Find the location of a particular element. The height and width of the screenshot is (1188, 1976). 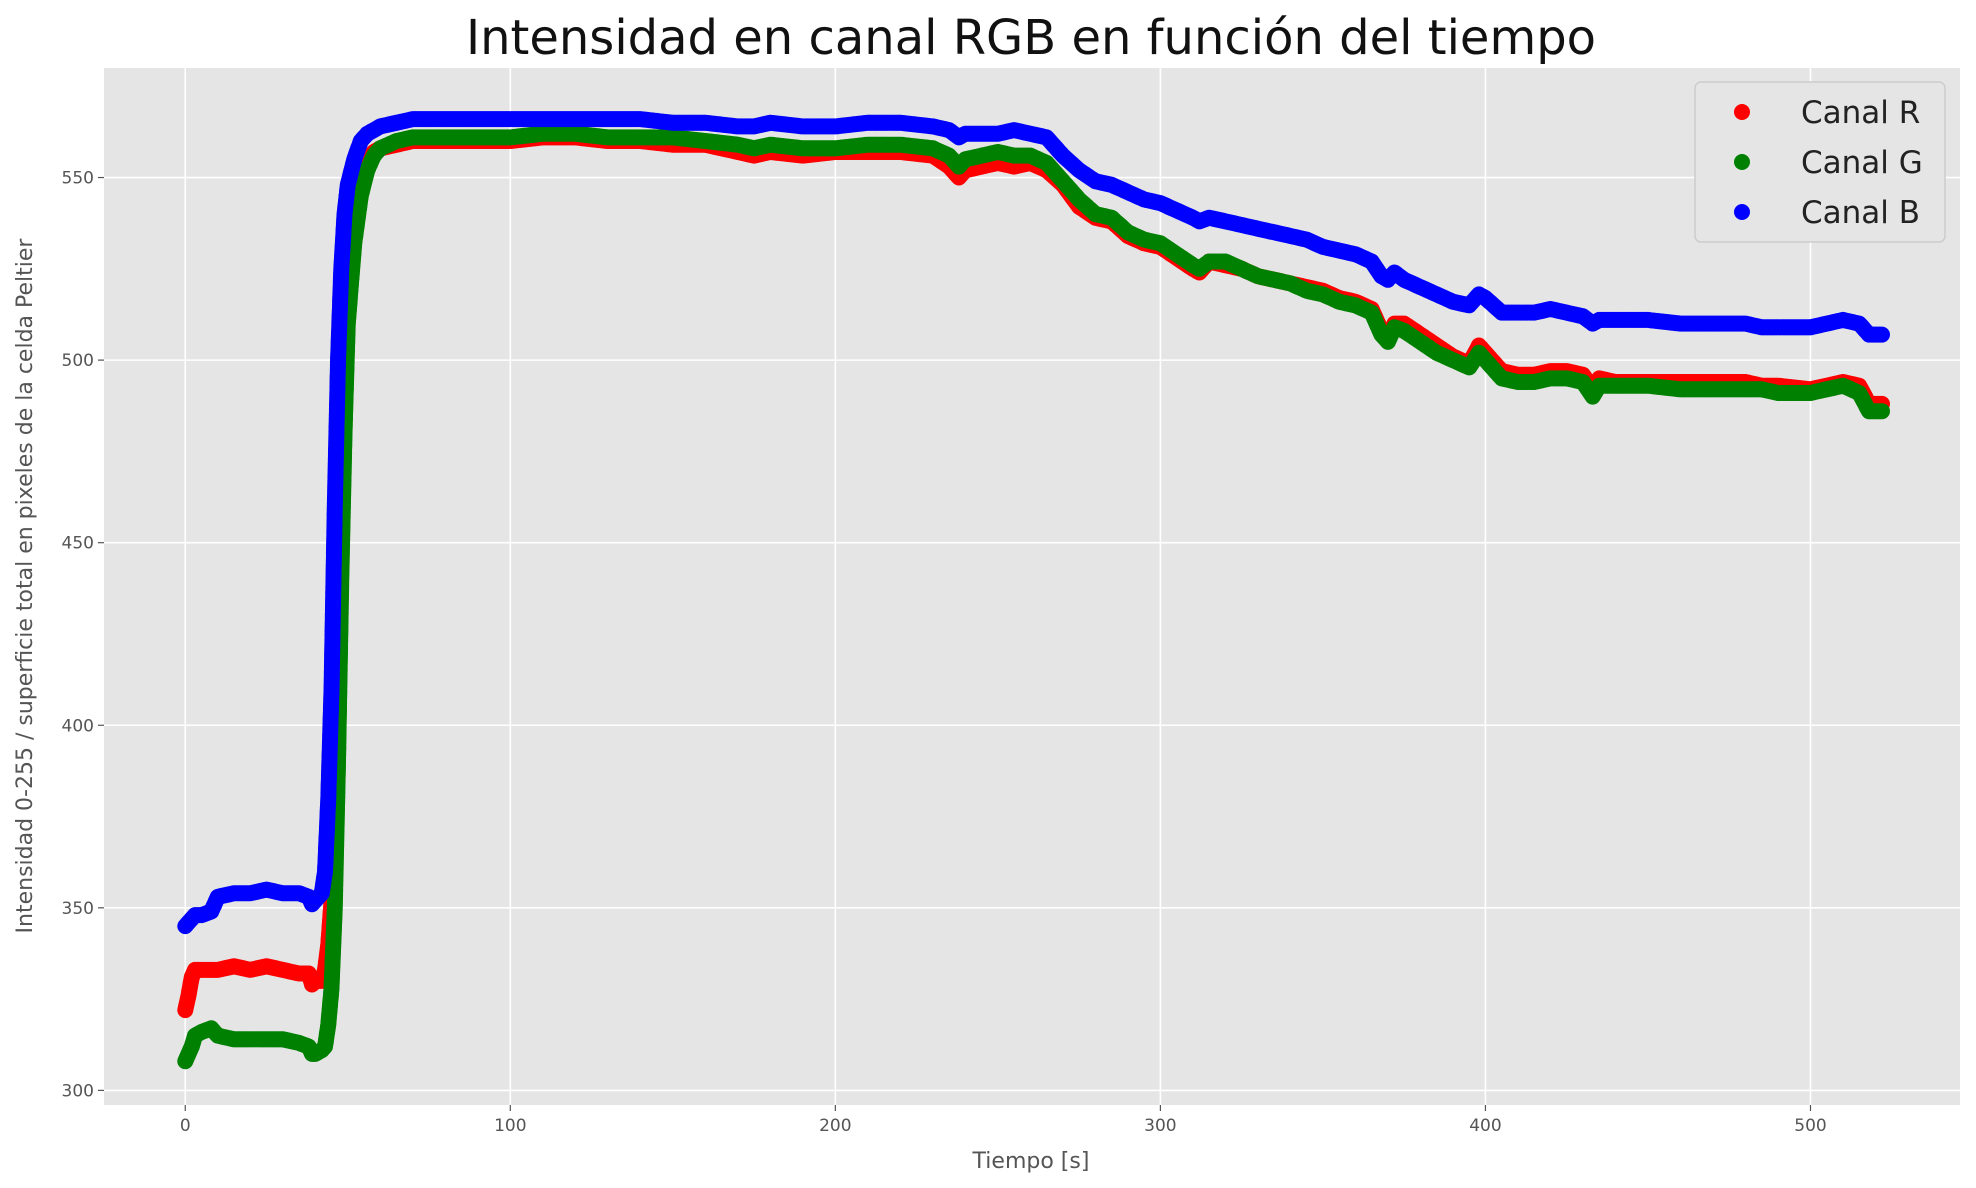

legend-label-b: Canal B is located at coordinates (1860, 213).